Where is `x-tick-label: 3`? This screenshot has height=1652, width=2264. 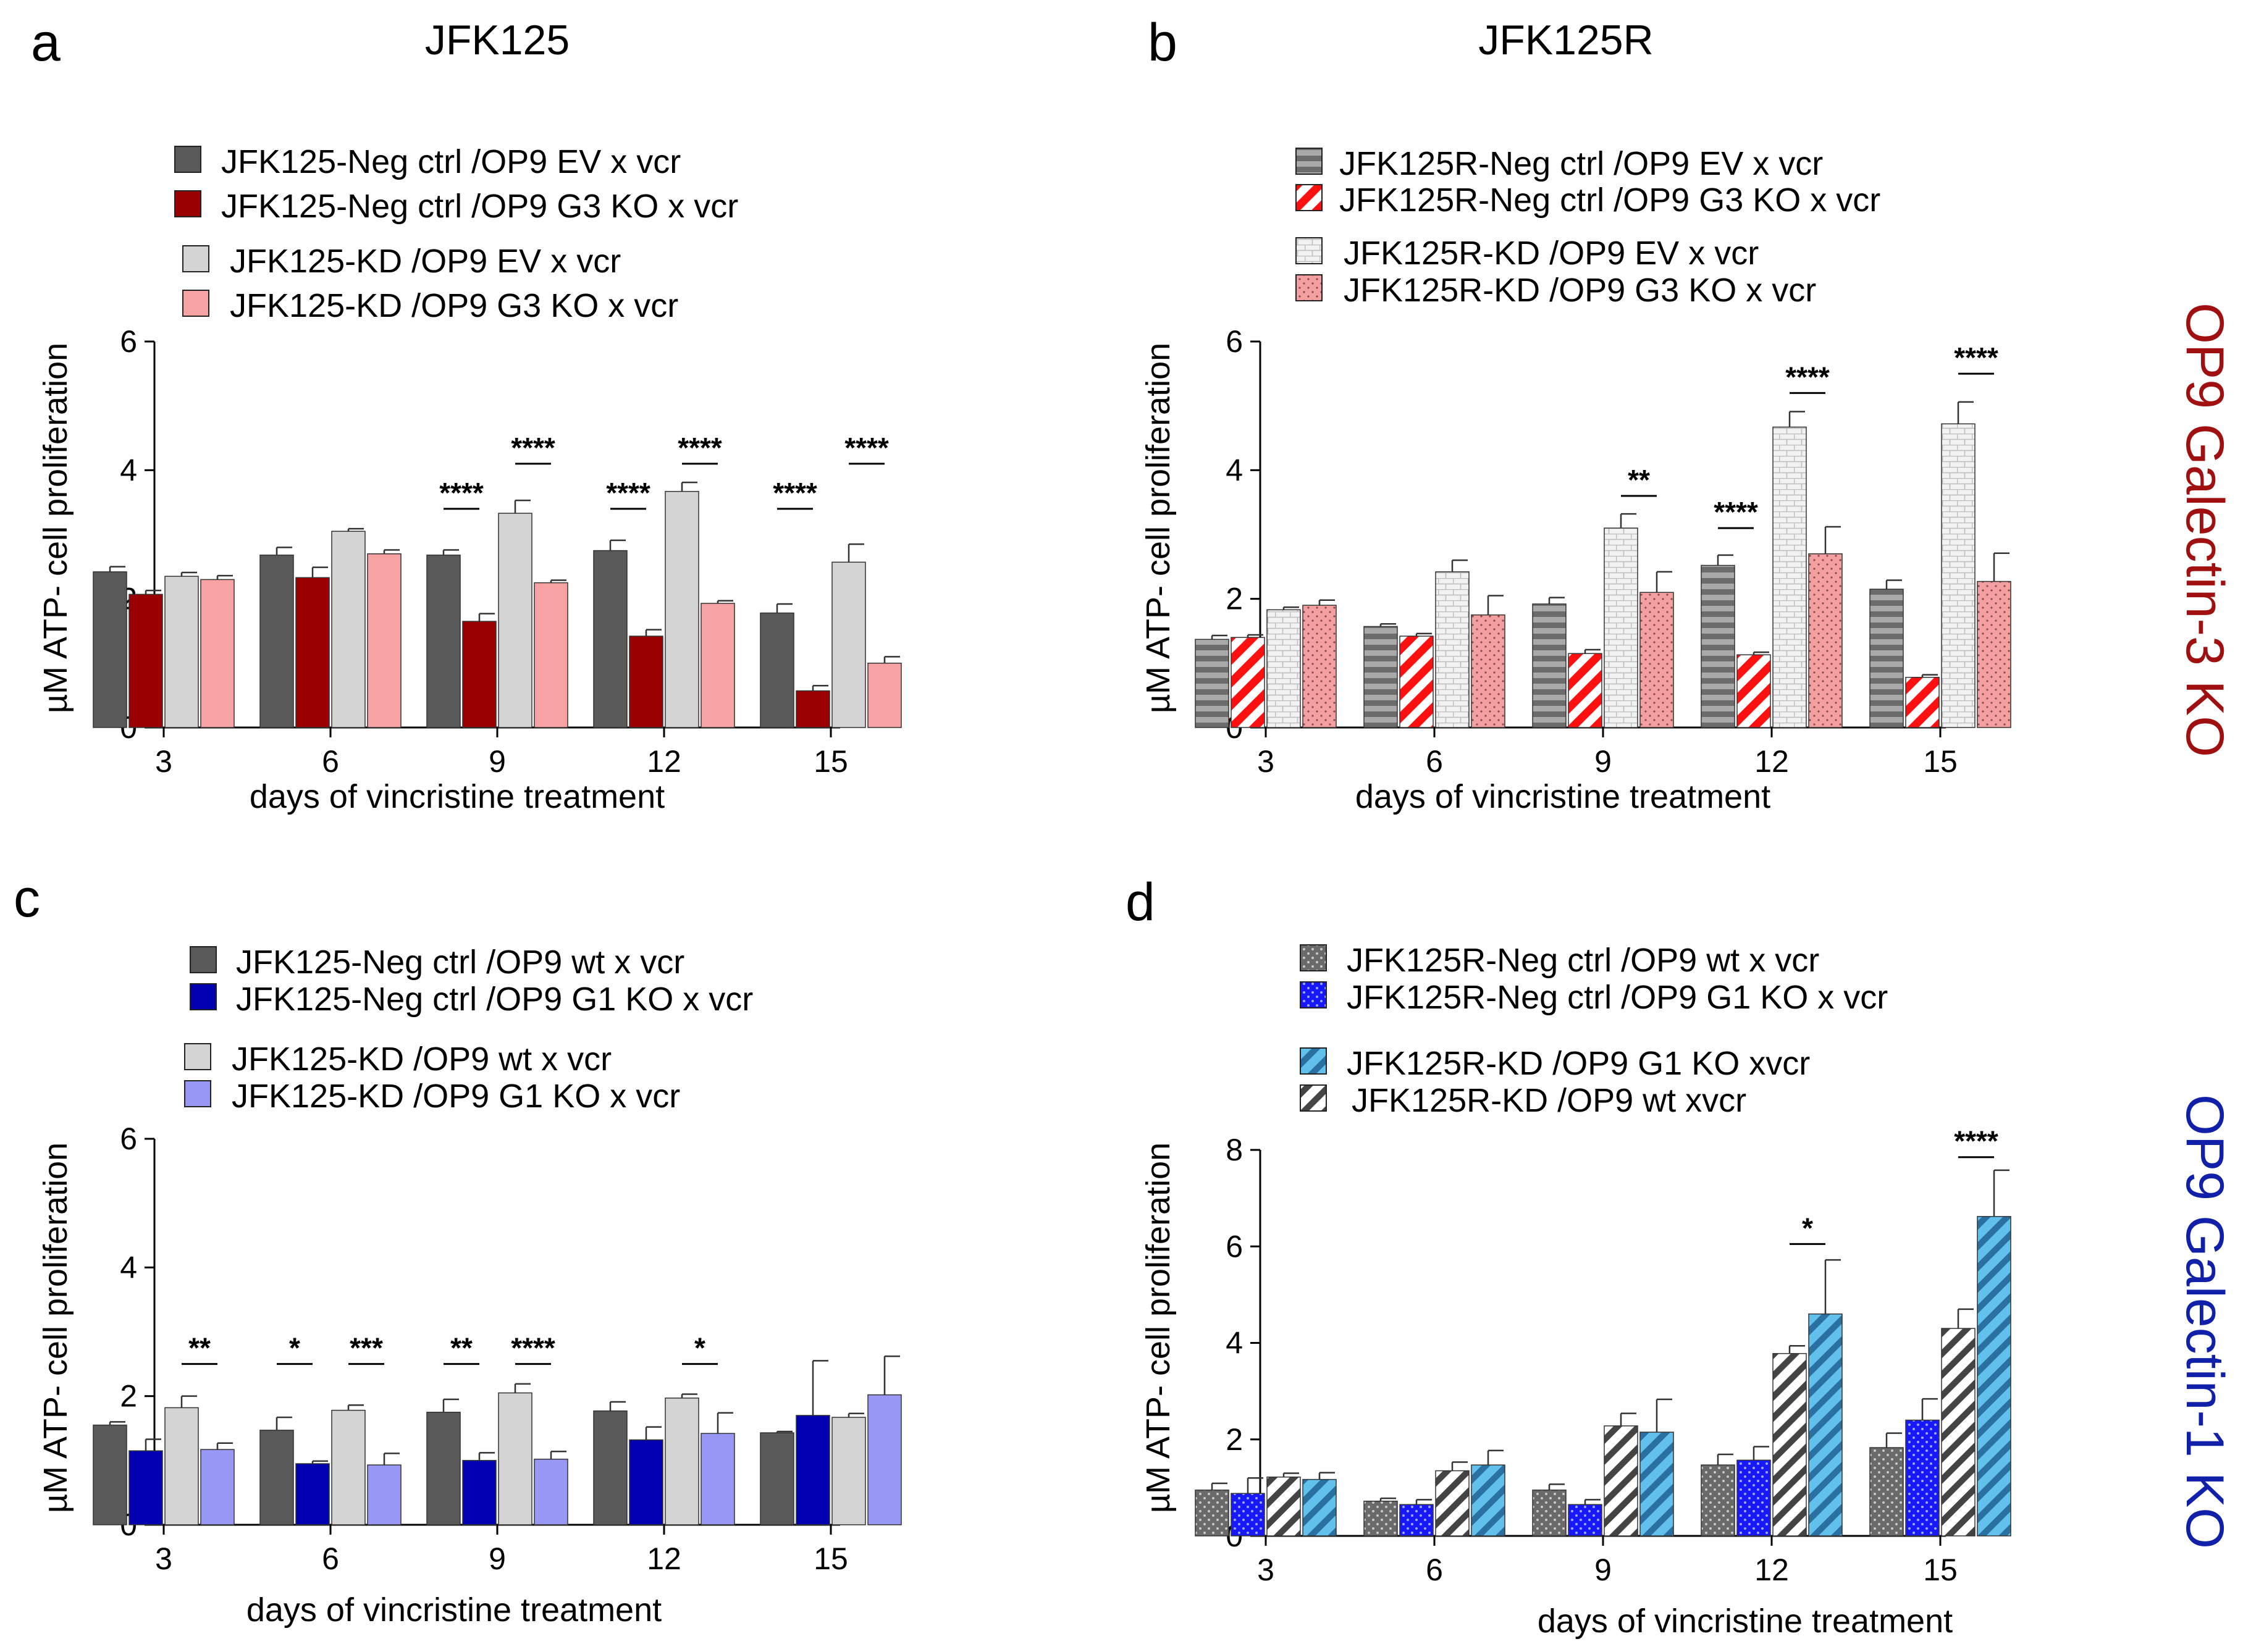
x-tick-label: 3 is located at coordinates (163, 761).